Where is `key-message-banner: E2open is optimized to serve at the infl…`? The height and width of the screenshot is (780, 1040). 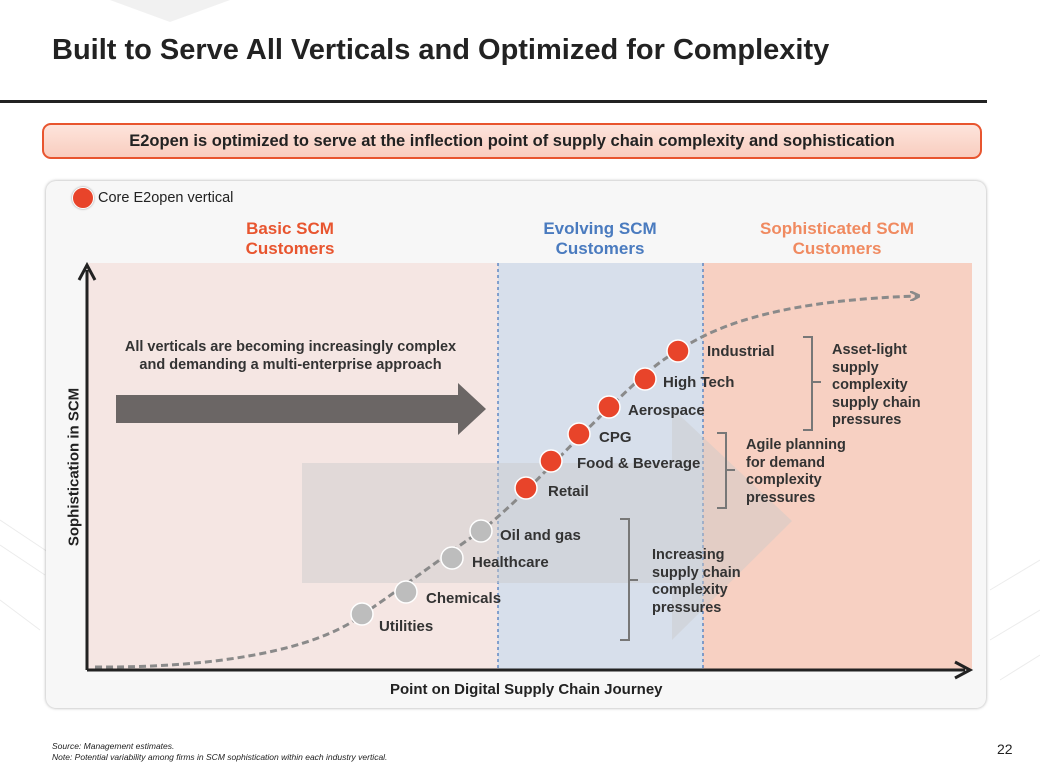
key-message-banner: E2open is optimized to serve at the infl… is located at coordinates (512, 141).